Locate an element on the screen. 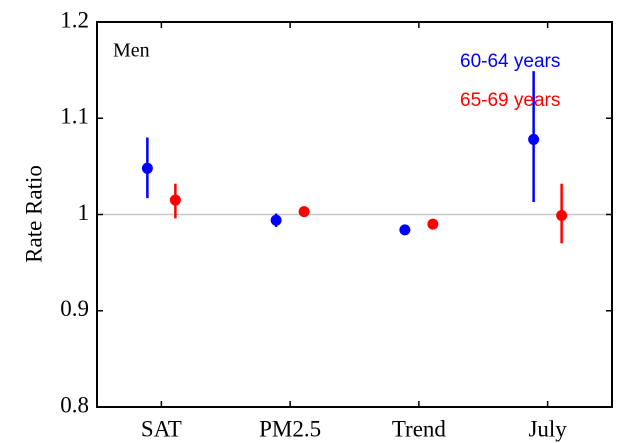  x-tick-label: SAT is located at coordinates (161, 428).